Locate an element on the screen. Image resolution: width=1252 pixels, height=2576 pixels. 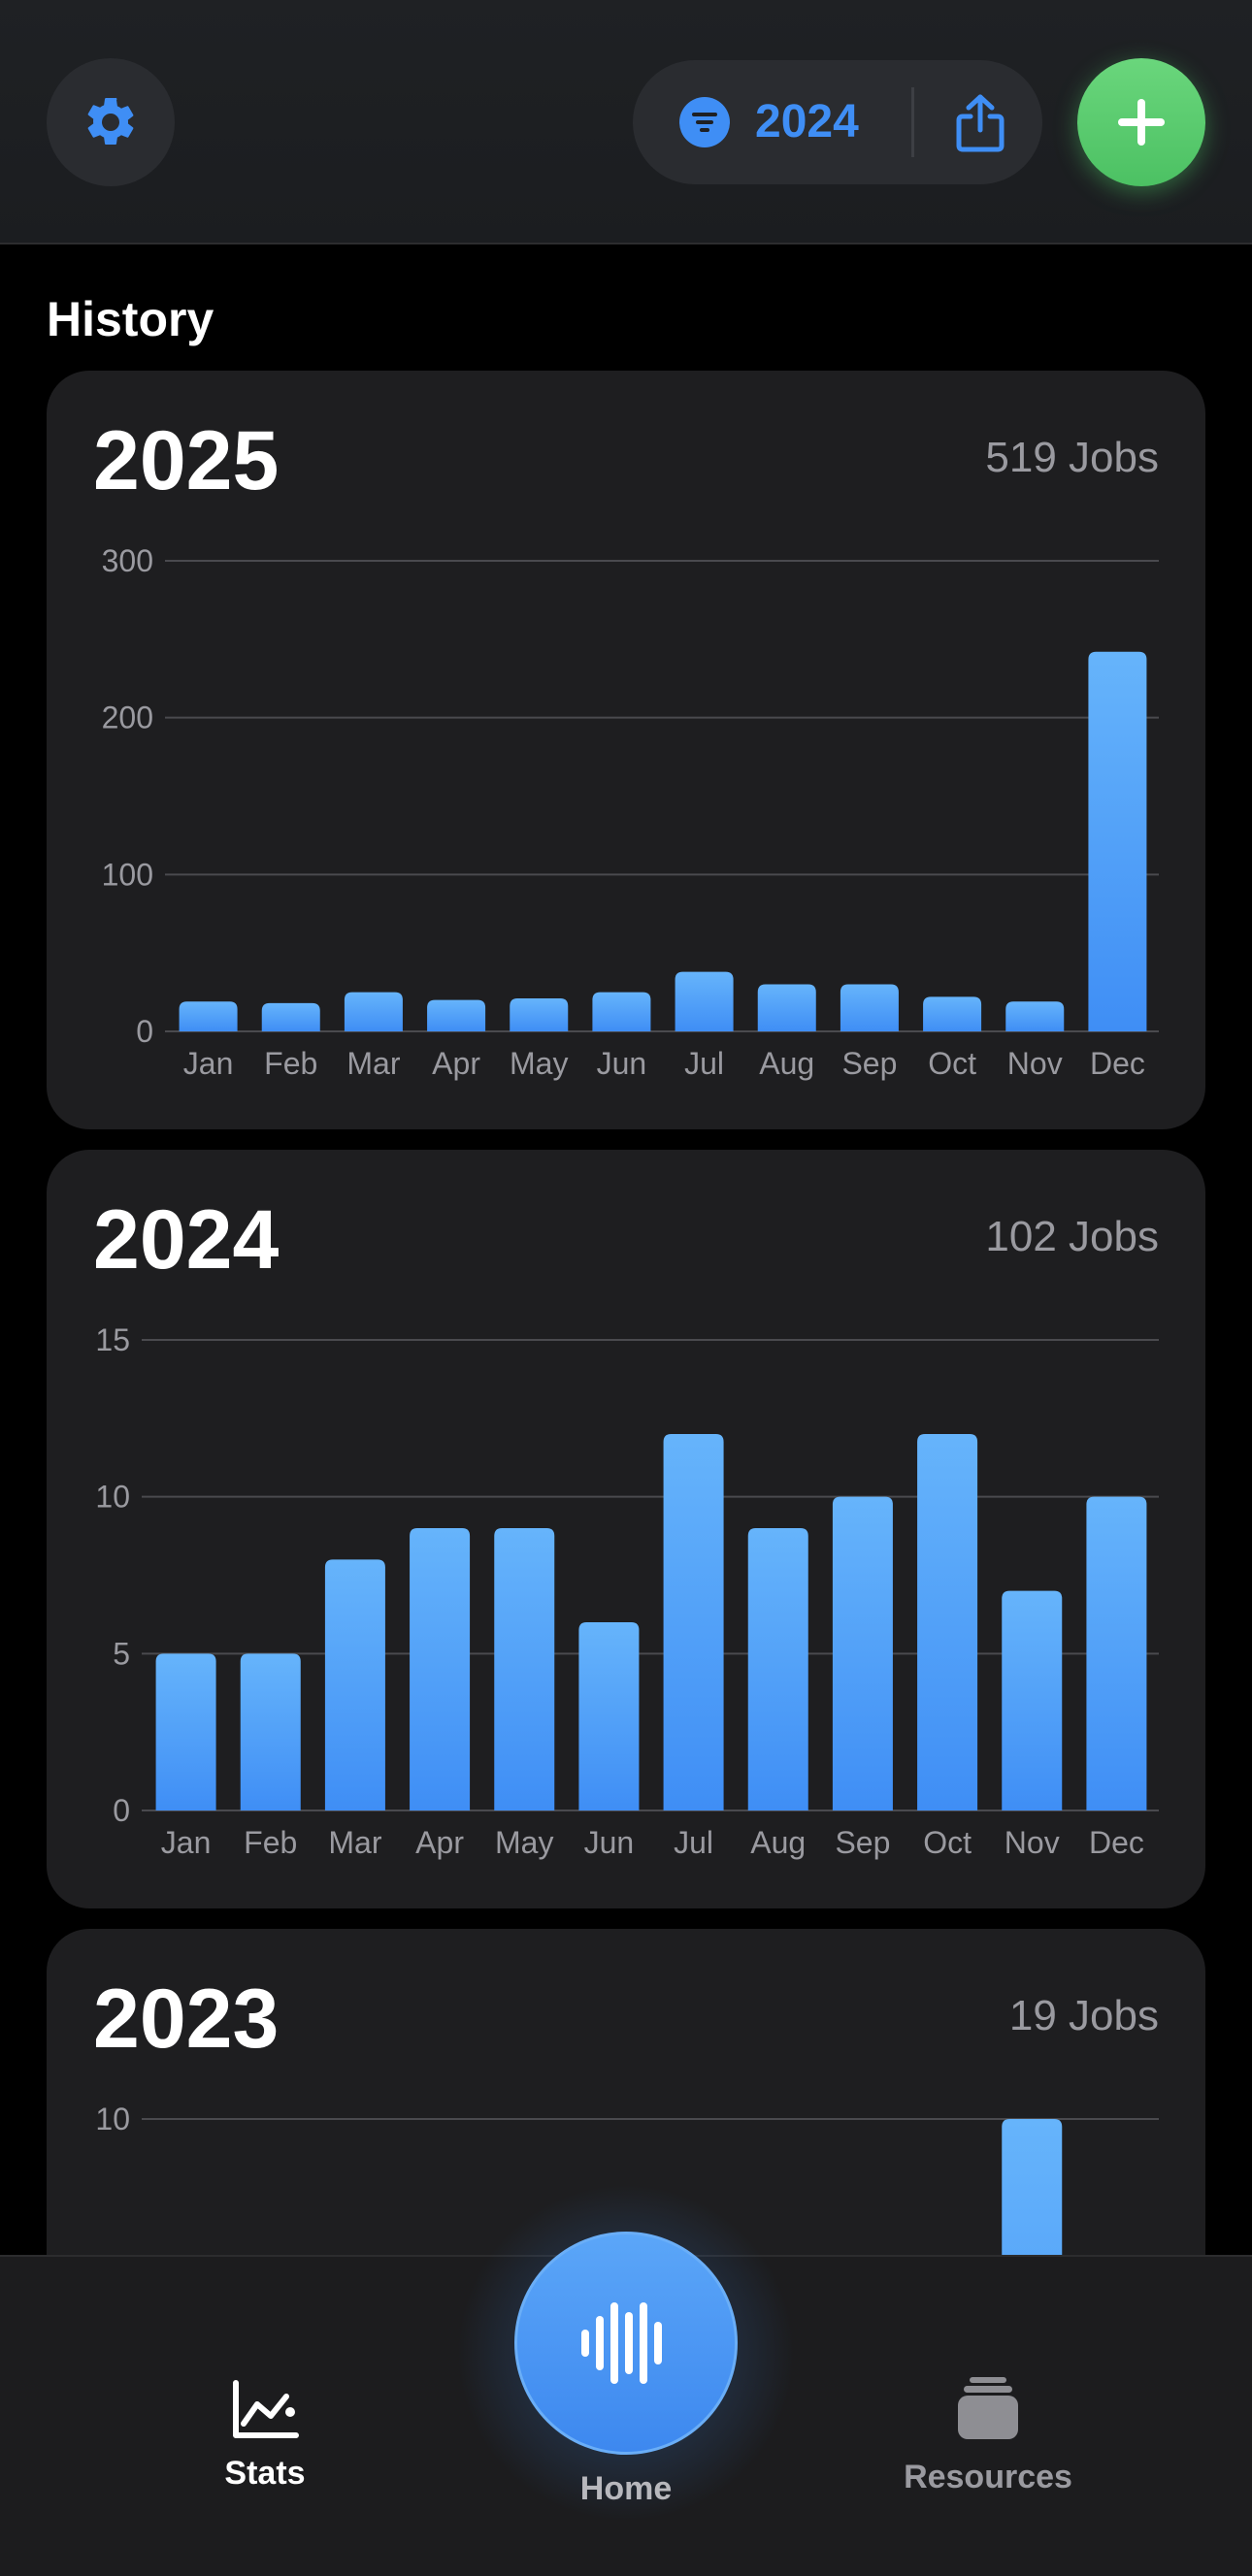
y-tick-label: 300 is located at coordinates (128, 560).